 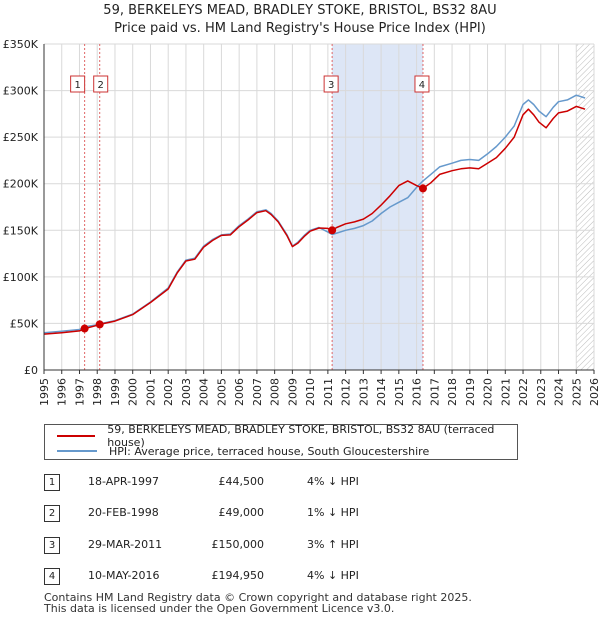 What do you see at coordinates (523, 392) in the screenshot?
I see `x-tick-label: 2022` at bounding box center [523, 392].